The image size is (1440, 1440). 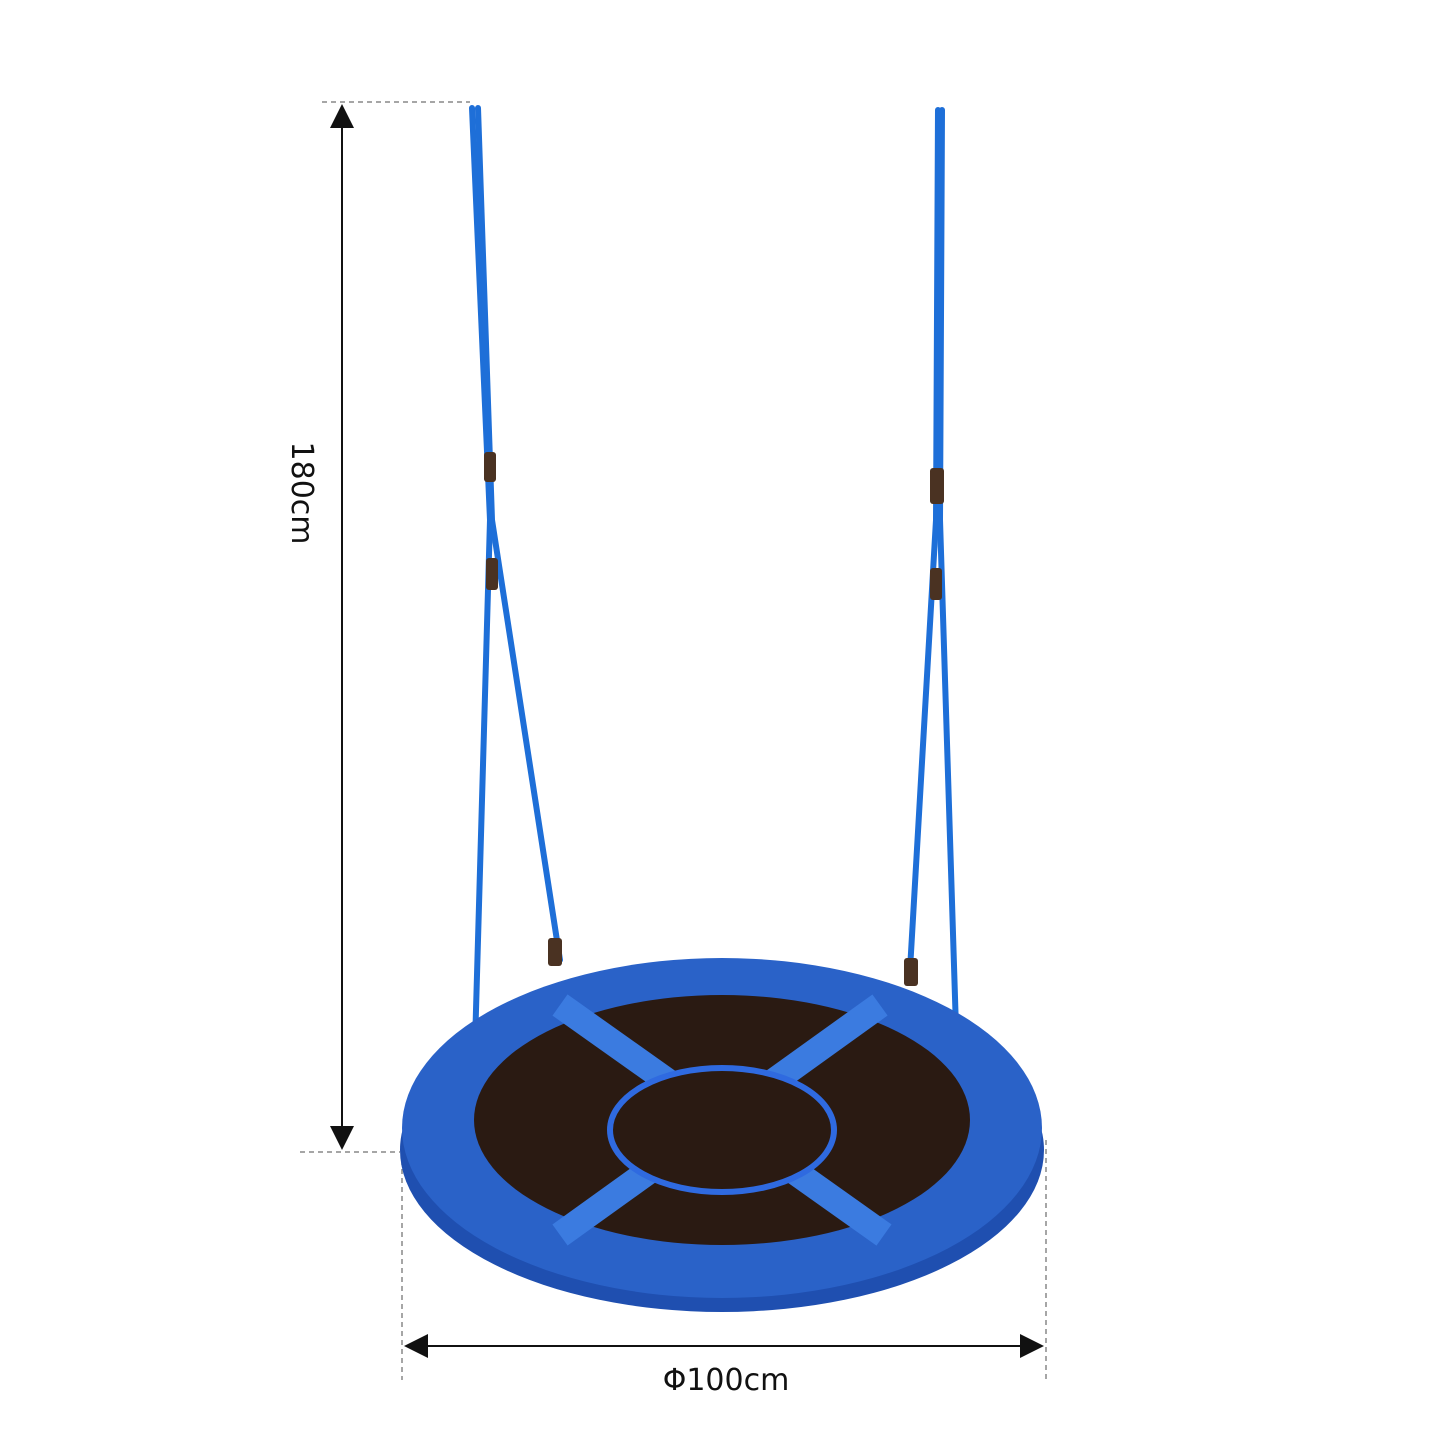 I want to click on height-label: 180cm, so click(x=301, y=493).